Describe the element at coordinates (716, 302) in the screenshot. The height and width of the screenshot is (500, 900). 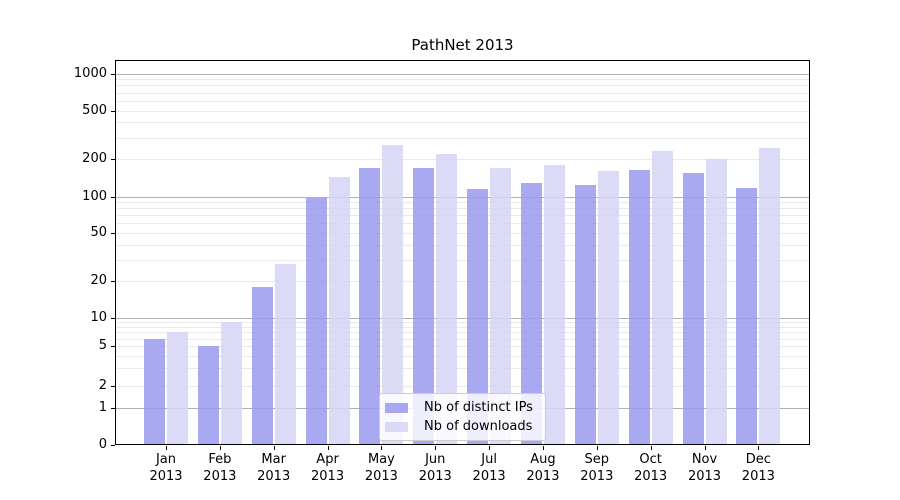
I see `bar-downloads-nov` at that location.